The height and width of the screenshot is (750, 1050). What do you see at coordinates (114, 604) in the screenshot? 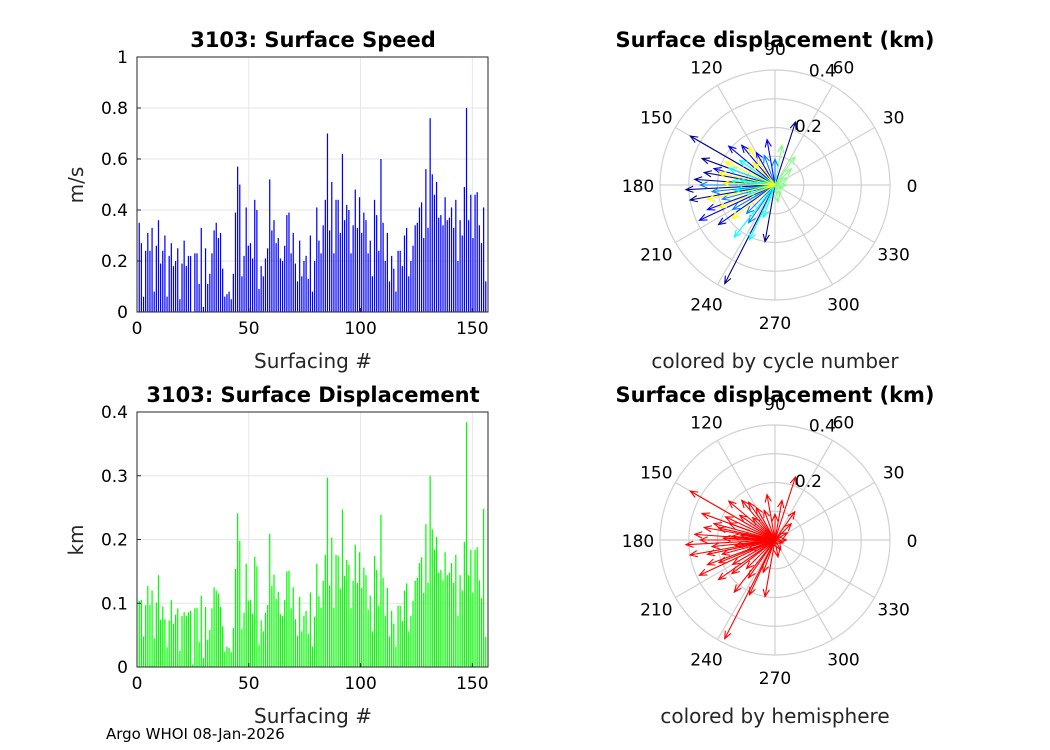
I see `displacement-ytick-label: 0.1` at bounding box center [114, 604].